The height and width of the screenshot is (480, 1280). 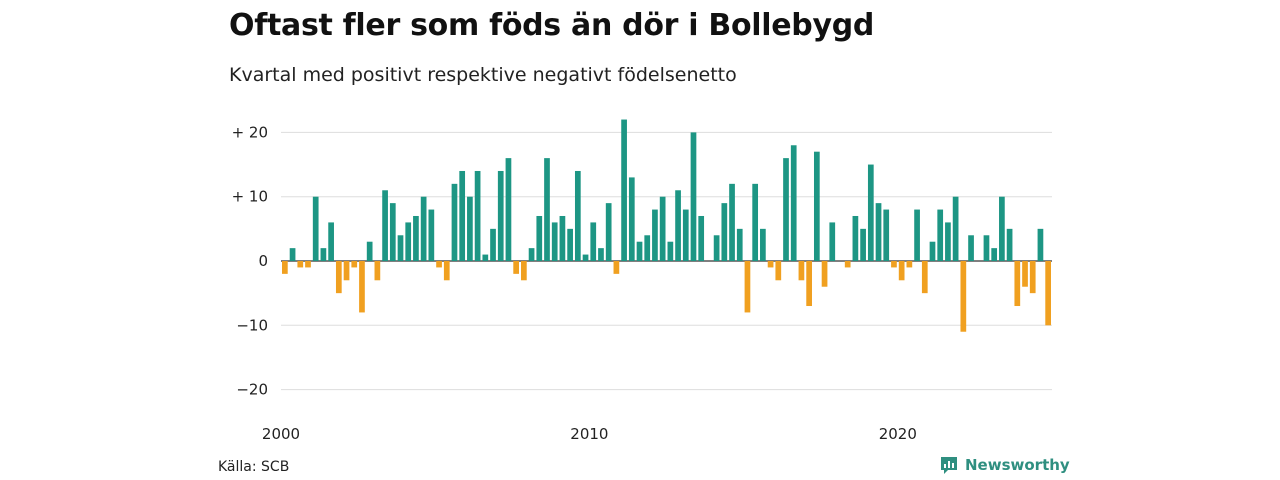 I want to click on x-tick-label: 2020, so click(x=898, y=434).